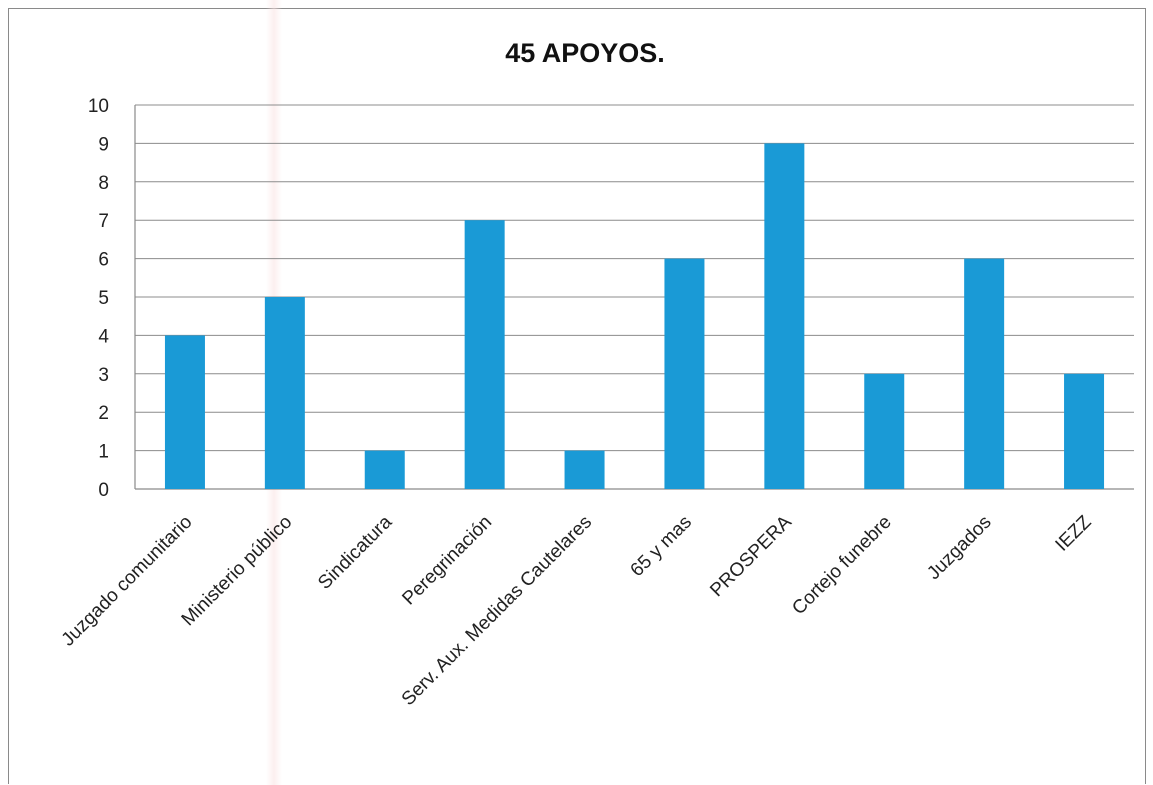 Image resolution: width=1153 pixels, height=785 pixels. What do you see at coordinates (841, 565) in the screenshot?
I see `x-tick-label: Cortejo funebre` at bounding box center [841, 565].